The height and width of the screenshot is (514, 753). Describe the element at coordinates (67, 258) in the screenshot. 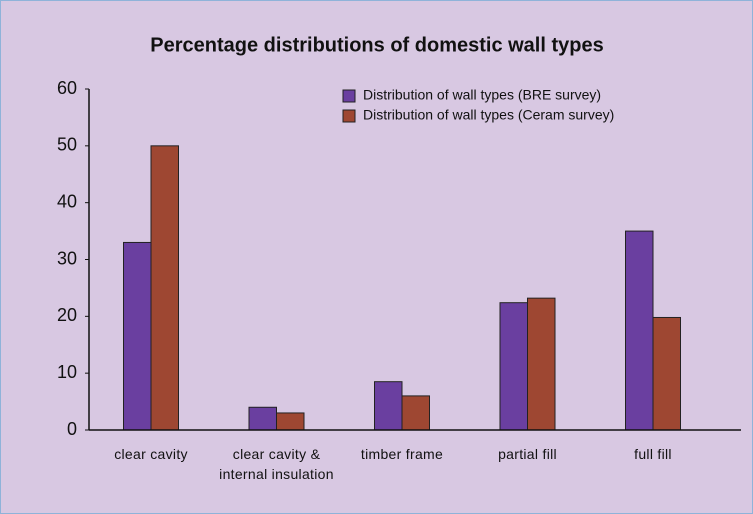

I see `y-tick-label: 30` at that location.